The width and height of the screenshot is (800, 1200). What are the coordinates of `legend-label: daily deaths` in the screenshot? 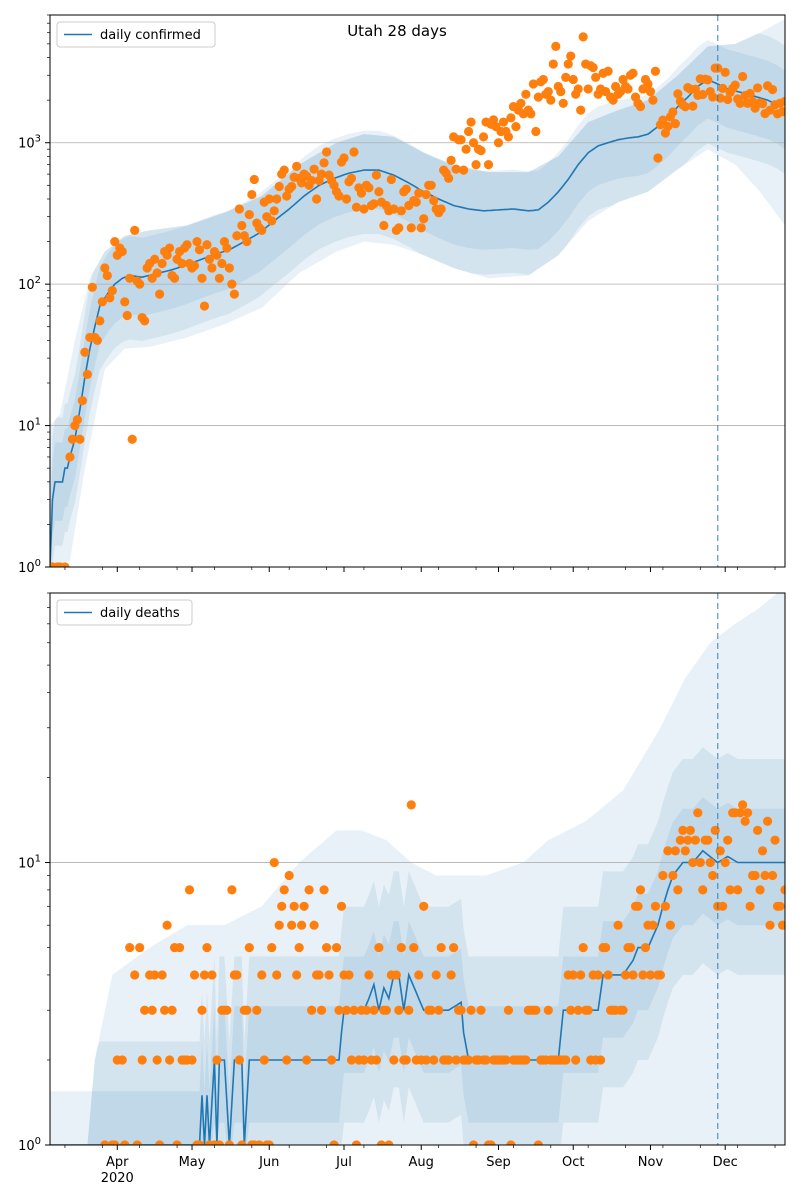 It's located at (140, 613).